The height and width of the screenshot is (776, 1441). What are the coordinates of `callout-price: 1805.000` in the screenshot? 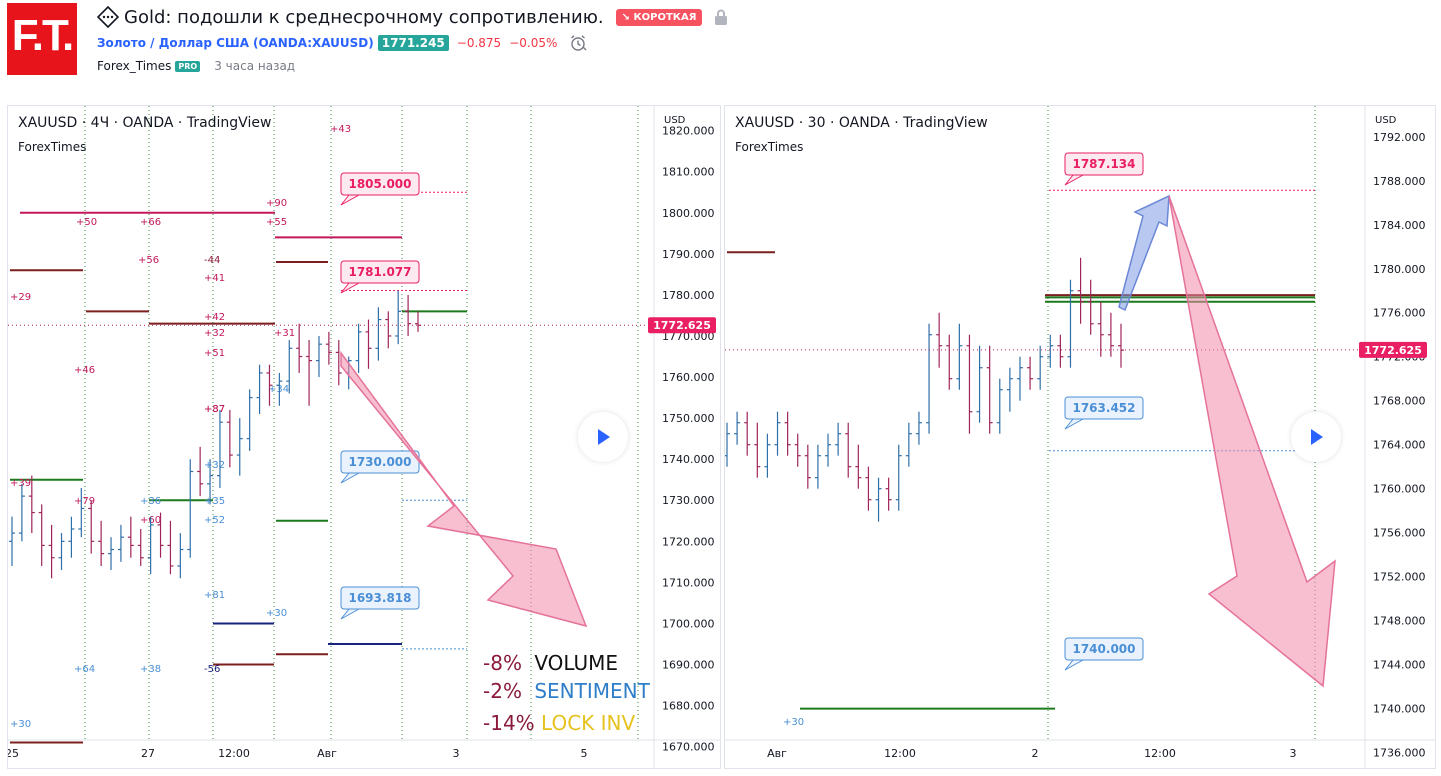 It's located at (379, 184).